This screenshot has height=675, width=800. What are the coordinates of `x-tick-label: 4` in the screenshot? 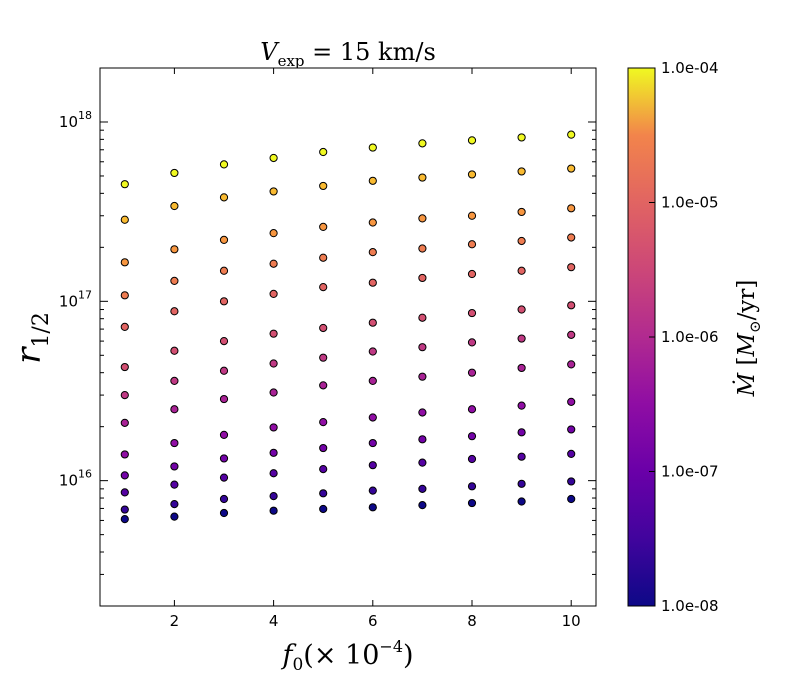 It's located at (274, 621).